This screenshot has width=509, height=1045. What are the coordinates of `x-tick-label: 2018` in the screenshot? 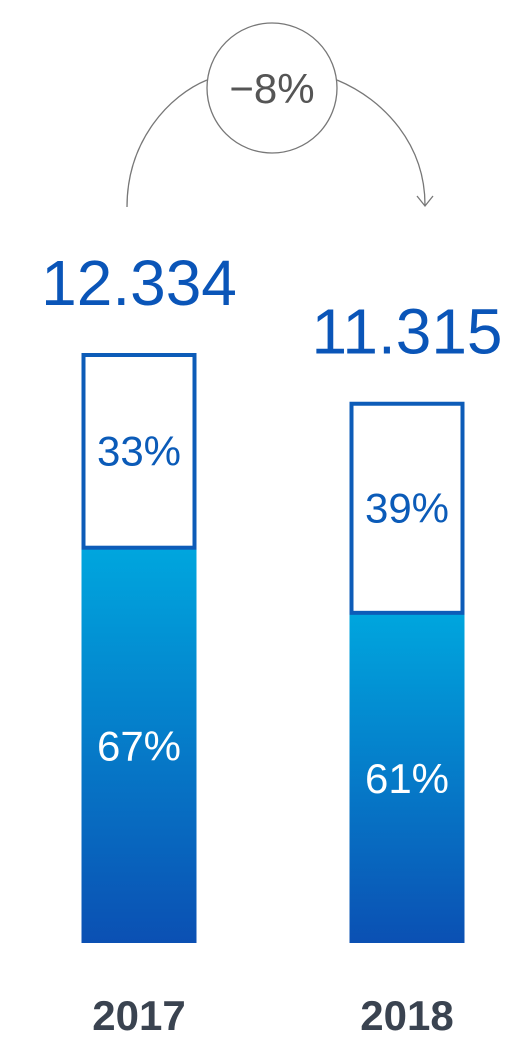 It's located at (406, 1015).